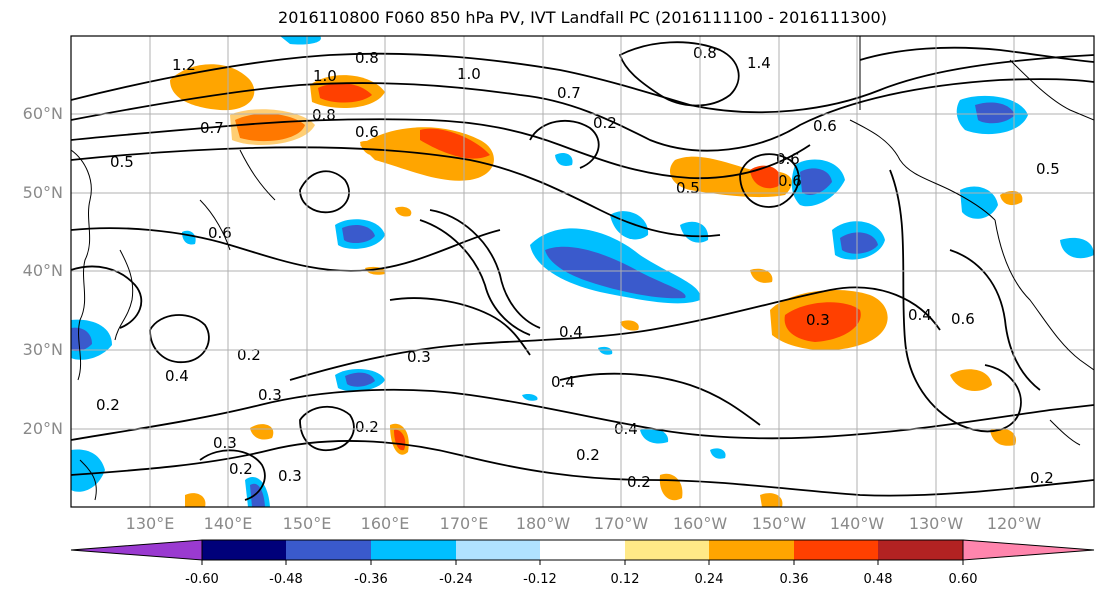  What do you see at coordinates (42, 192) in the screenshot?
I see `lat-label: 50°N` at bounding box center [42, 192].